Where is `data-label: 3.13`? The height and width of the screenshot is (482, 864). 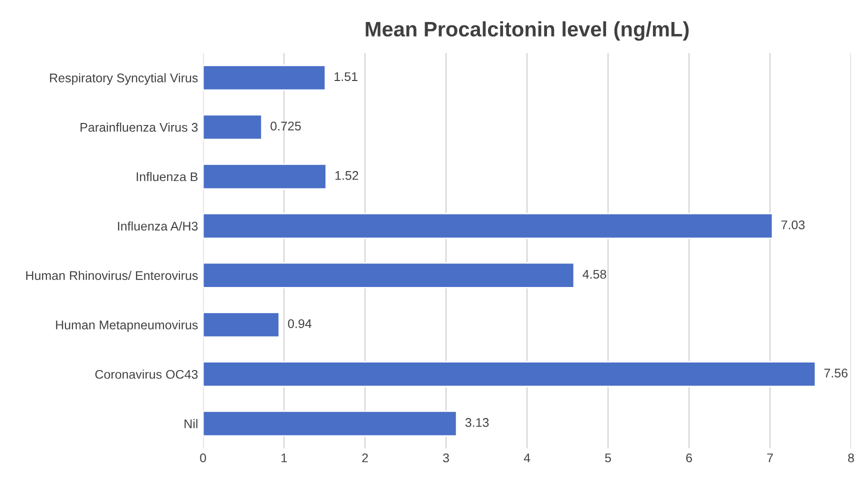 data-label: 3.13 is located at coordinates (477, 422).